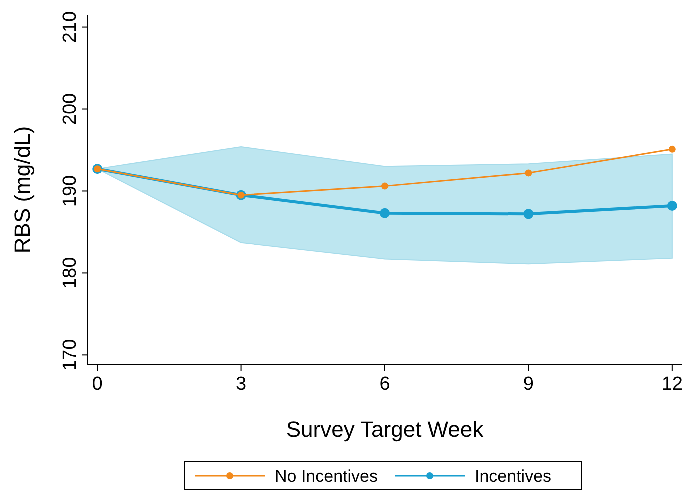  What do you see at coordinates (513, 476) in the screenshot?
I see `legend-label: Incentives` at bounding box center [513, 476].